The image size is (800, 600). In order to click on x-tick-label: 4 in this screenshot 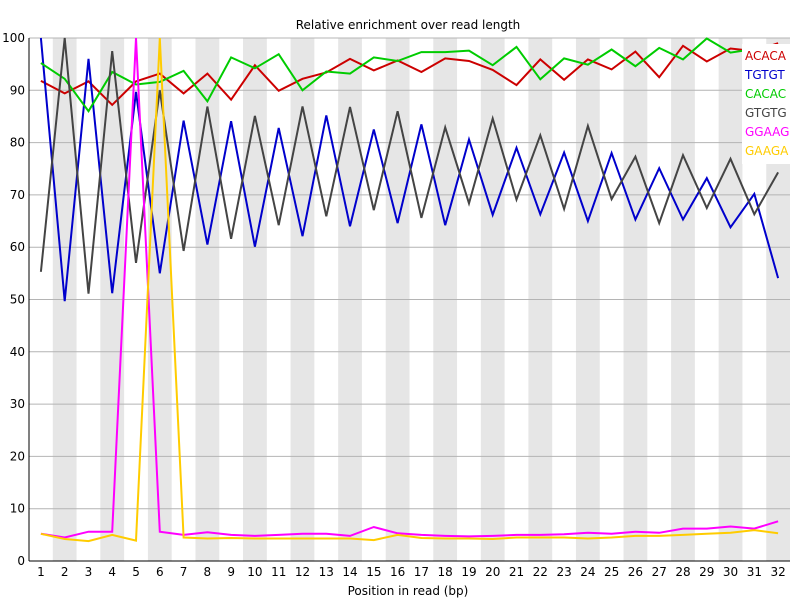, I will do `click(112, 572)`.